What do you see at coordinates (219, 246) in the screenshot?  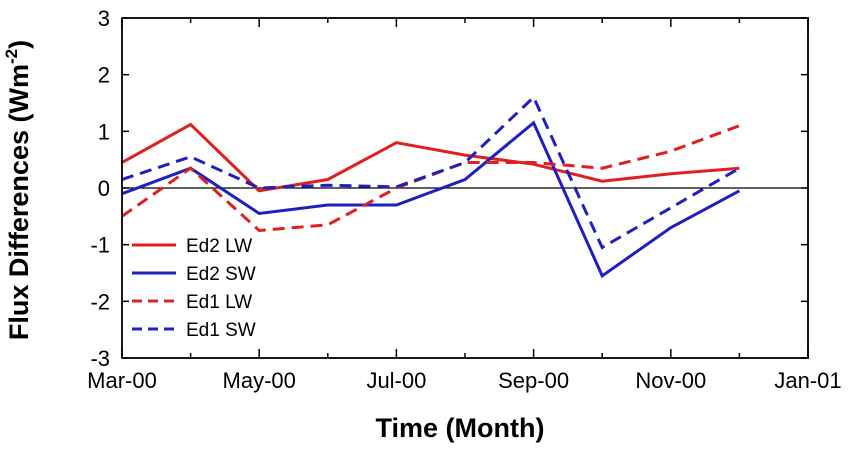 I see `legend-label: Ed2 LW` at bounding box center [219, 246].